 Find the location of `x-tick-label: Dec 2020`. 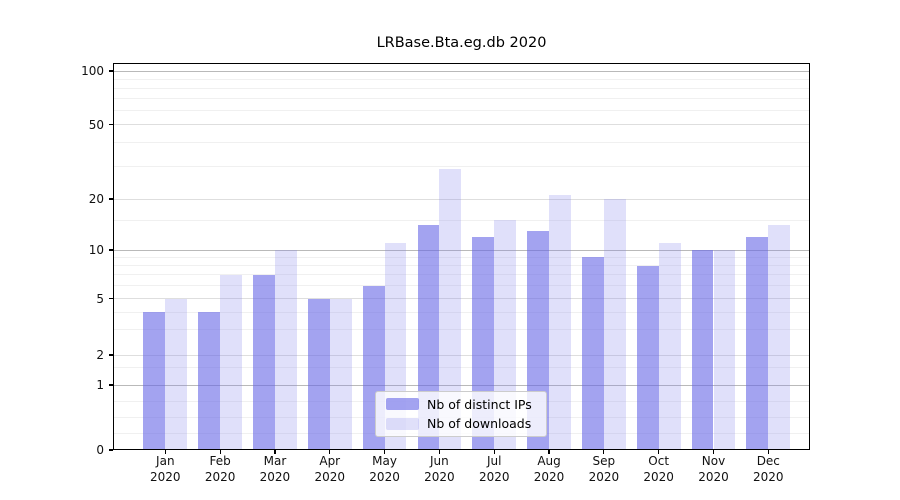

x-tick-label: Dec 2020 is located at coordinates (768, 469).